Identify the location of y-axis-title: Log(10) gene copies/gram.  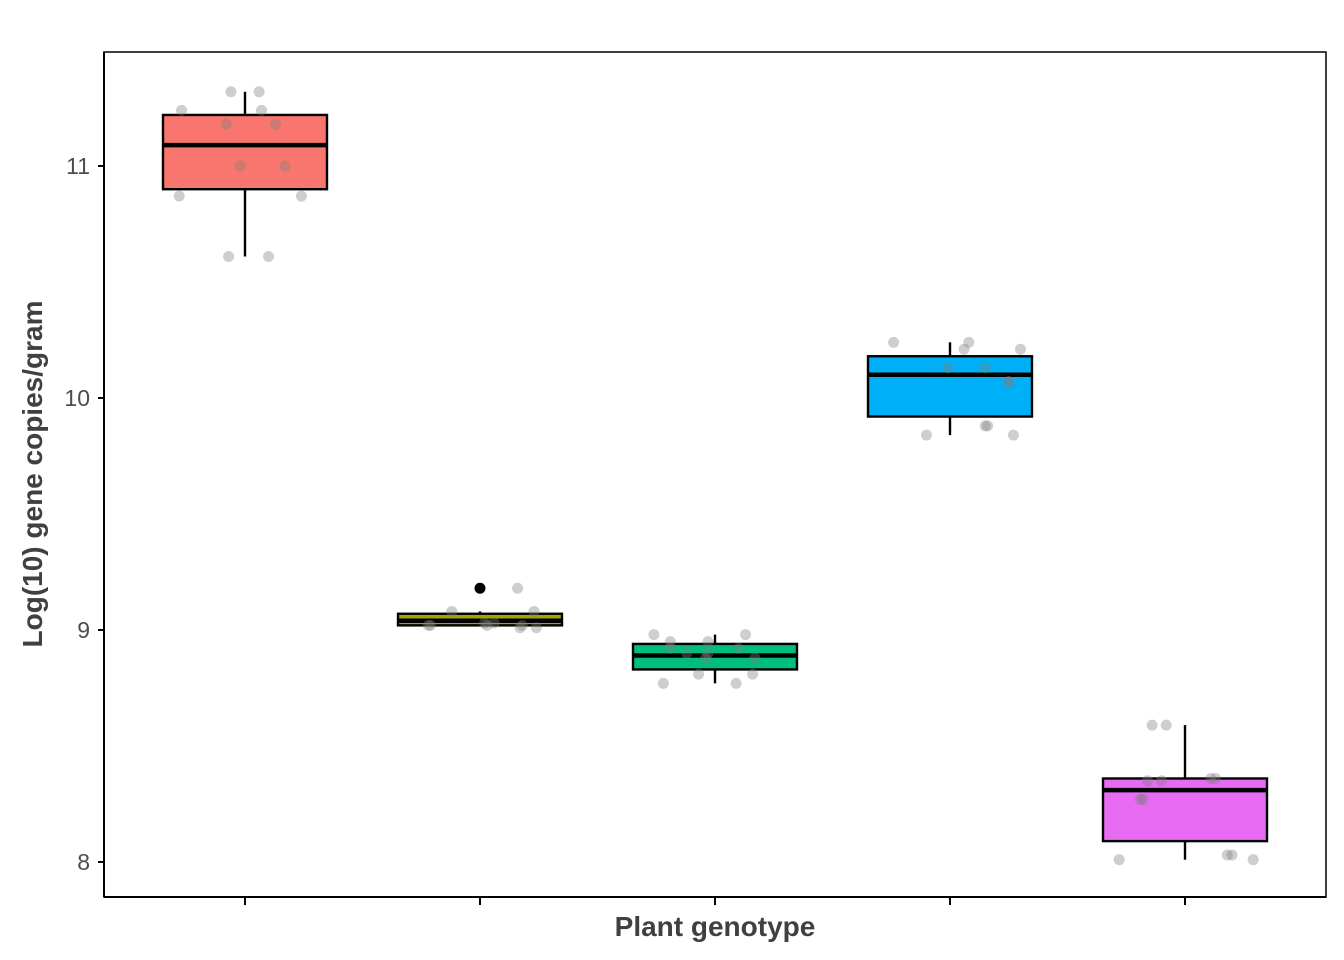
(32, 474).